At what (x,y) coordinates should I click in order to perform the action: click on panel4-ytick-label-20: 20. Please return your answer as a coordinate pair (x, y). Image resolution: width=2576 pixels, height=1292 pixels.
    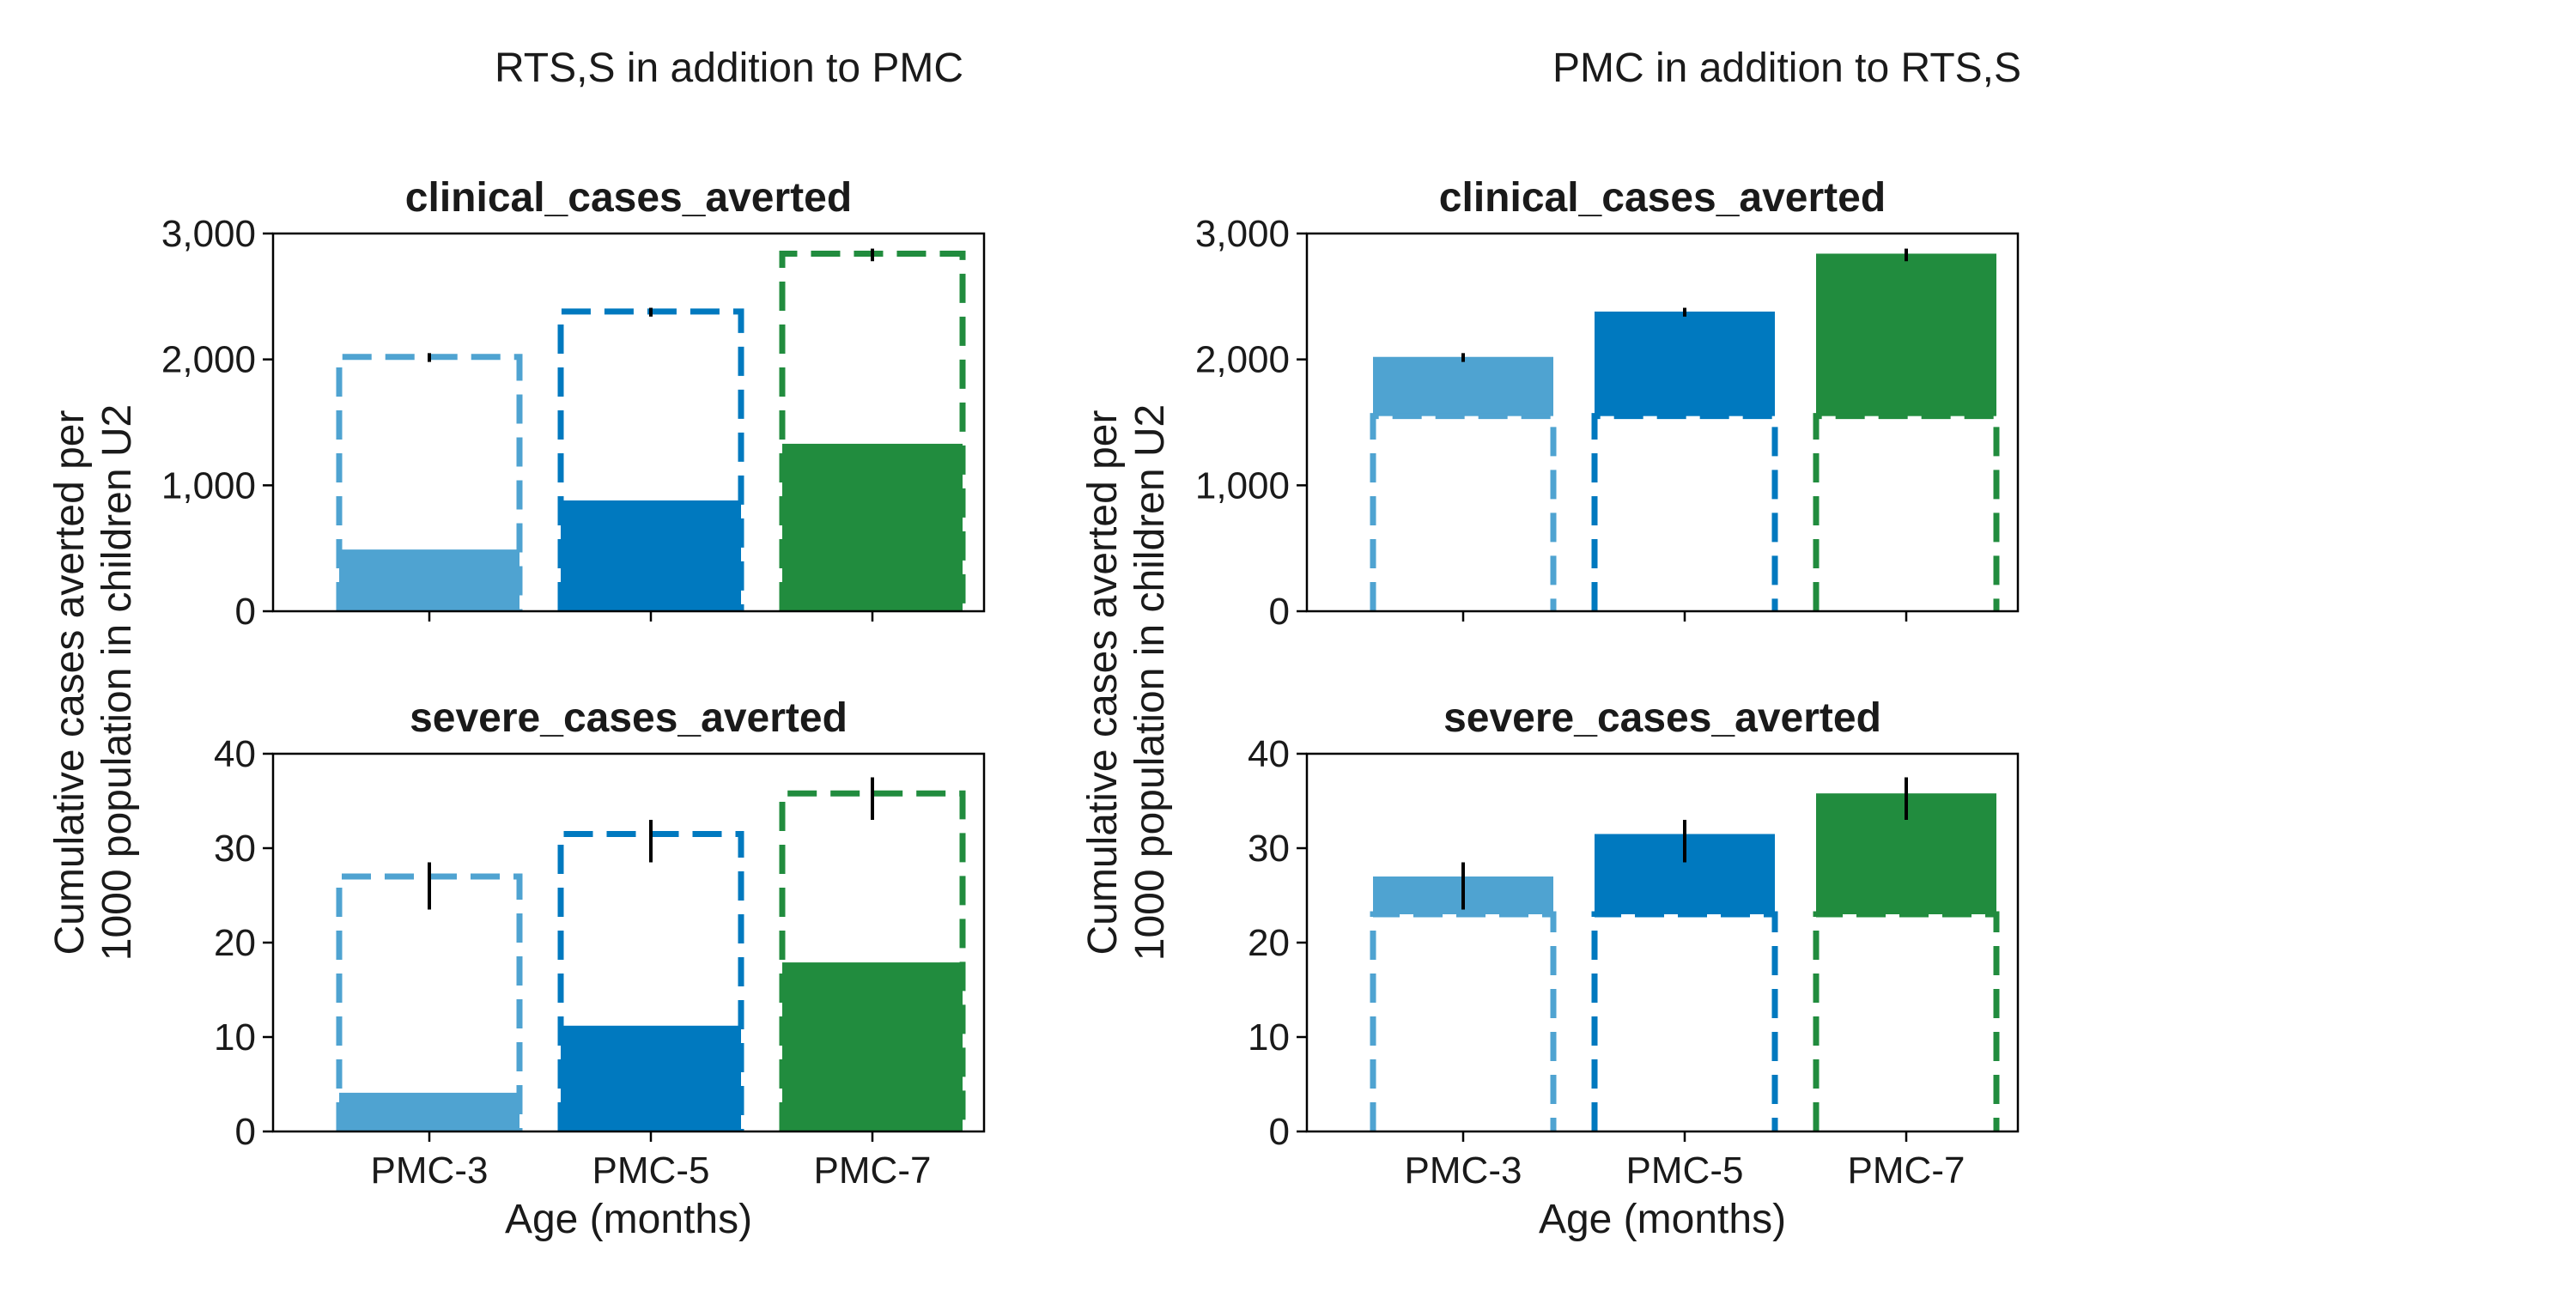
    Looking at the image, I should click on (1269, 943).